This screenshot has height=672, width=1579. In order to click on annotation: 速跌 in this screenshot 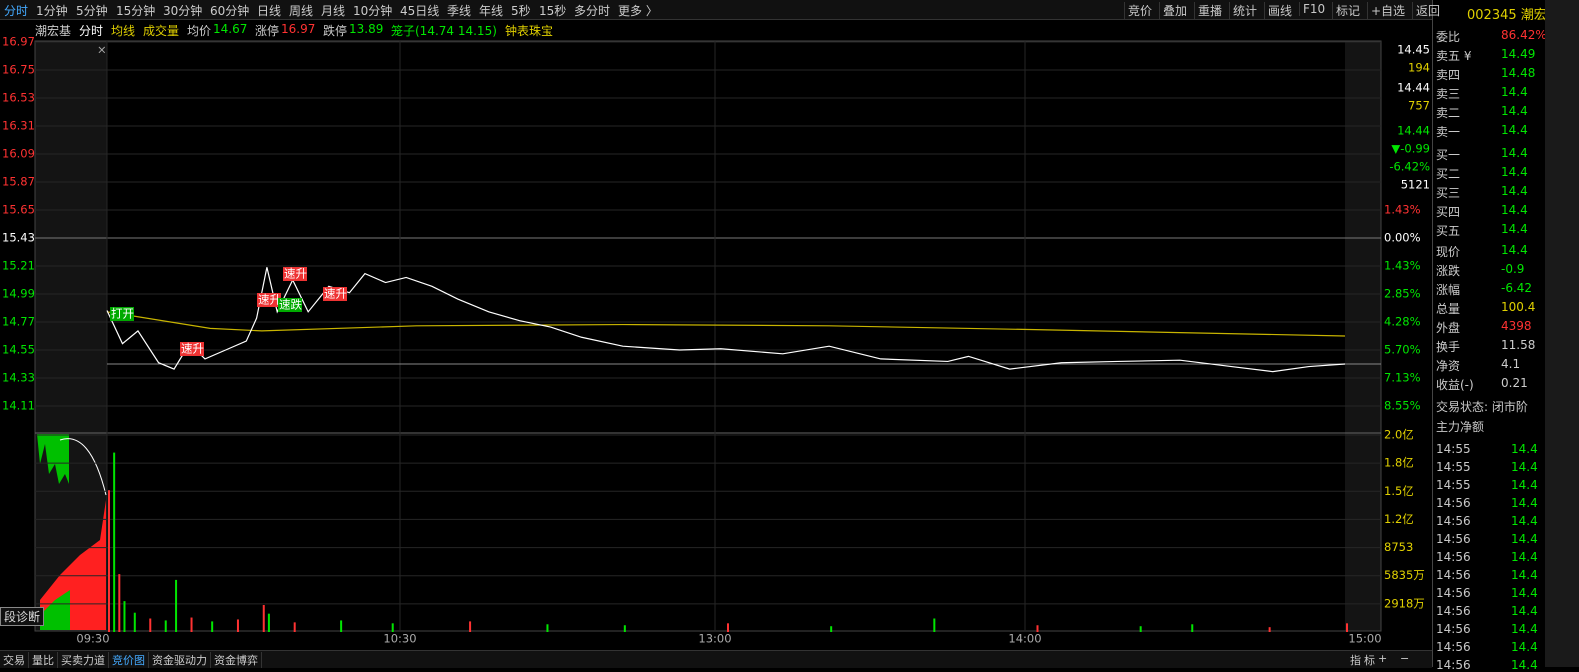, I will do `click(290, 305)`.